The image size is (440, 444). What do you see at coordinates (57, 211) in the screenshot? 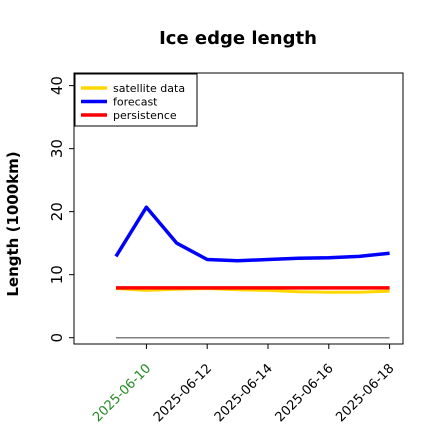
I see `y-tick-label: 20` at bounding box center [57, 211].